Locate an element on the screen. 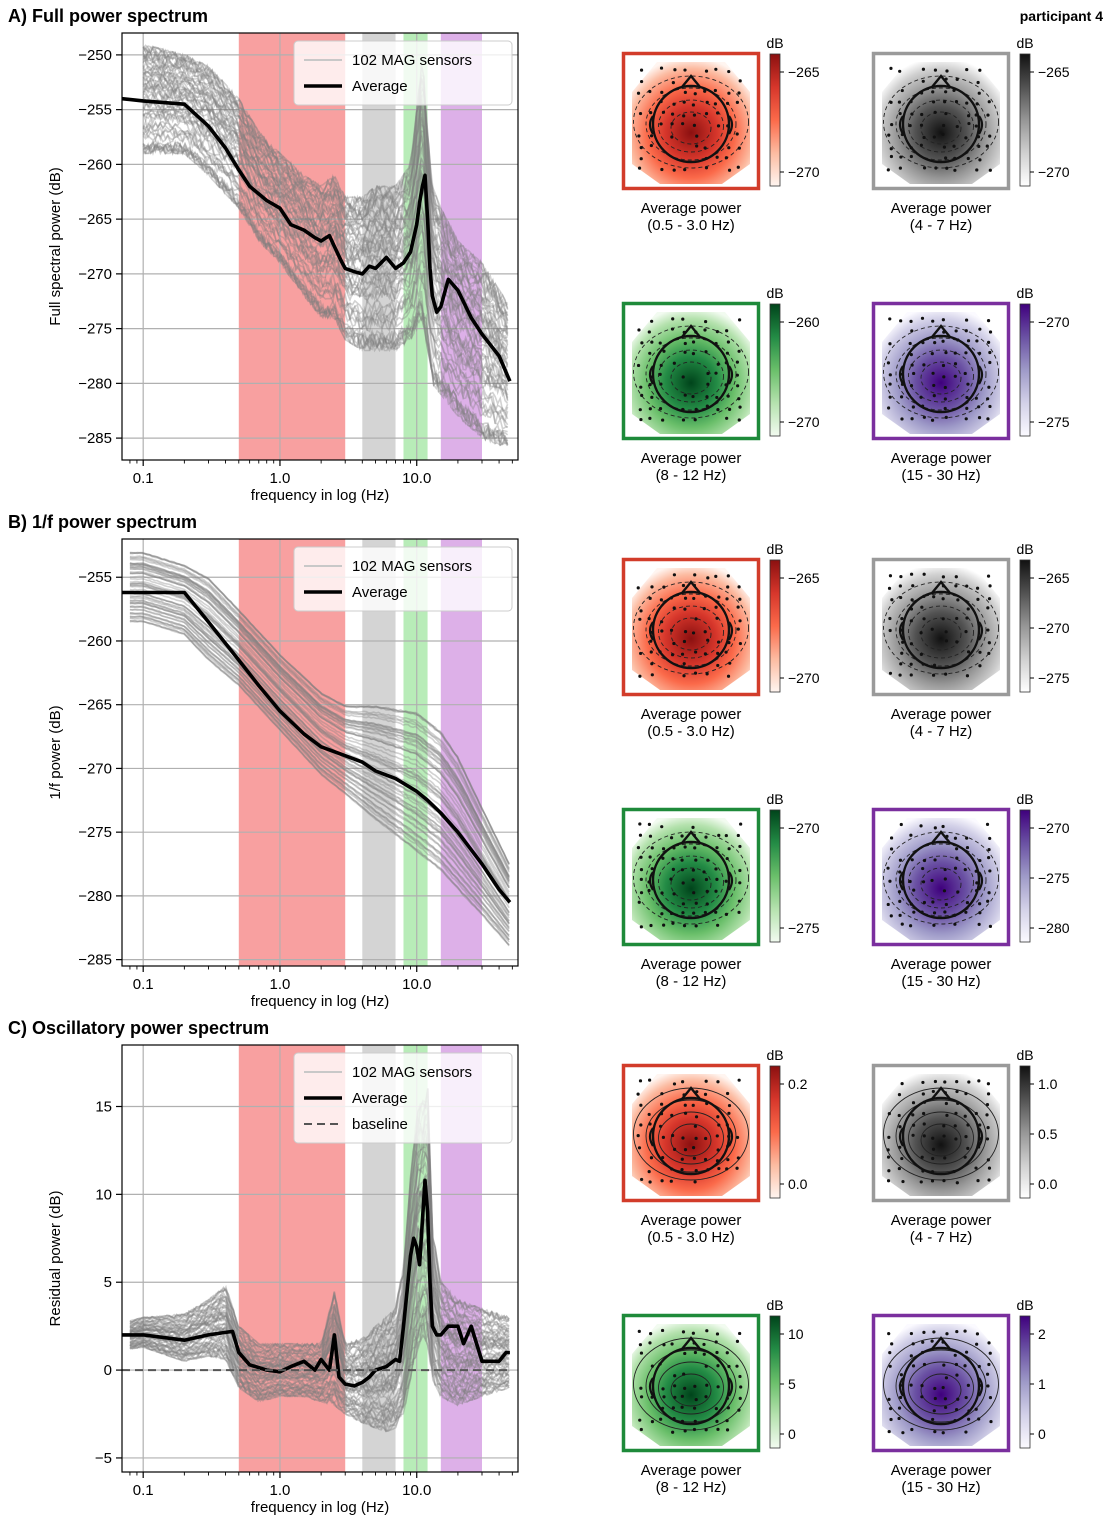 This screenshot has height=1519, width=1111. topomap-a-2: dB −260 −270 is located at coordinates (721, 367).